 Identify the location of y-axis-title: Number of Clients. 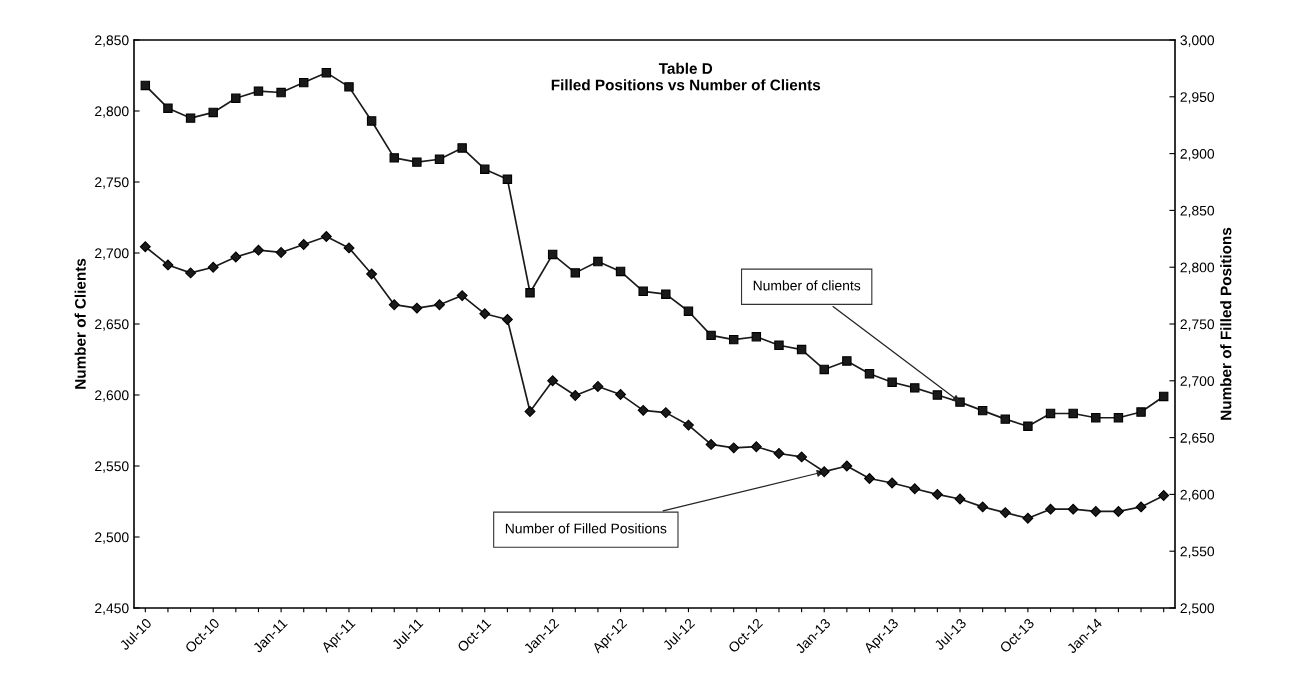
(80, 323).